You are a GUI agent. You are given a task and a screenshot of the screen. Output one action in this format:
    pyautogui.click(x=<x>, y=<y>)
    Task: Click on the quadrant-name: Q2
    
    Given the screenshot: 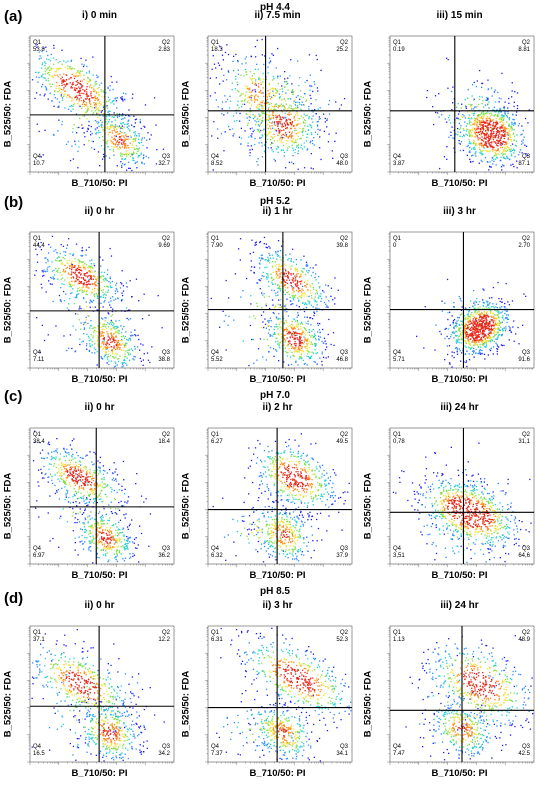 What is the action you would take?
    pyautogui.click(x=155, y=43)
    